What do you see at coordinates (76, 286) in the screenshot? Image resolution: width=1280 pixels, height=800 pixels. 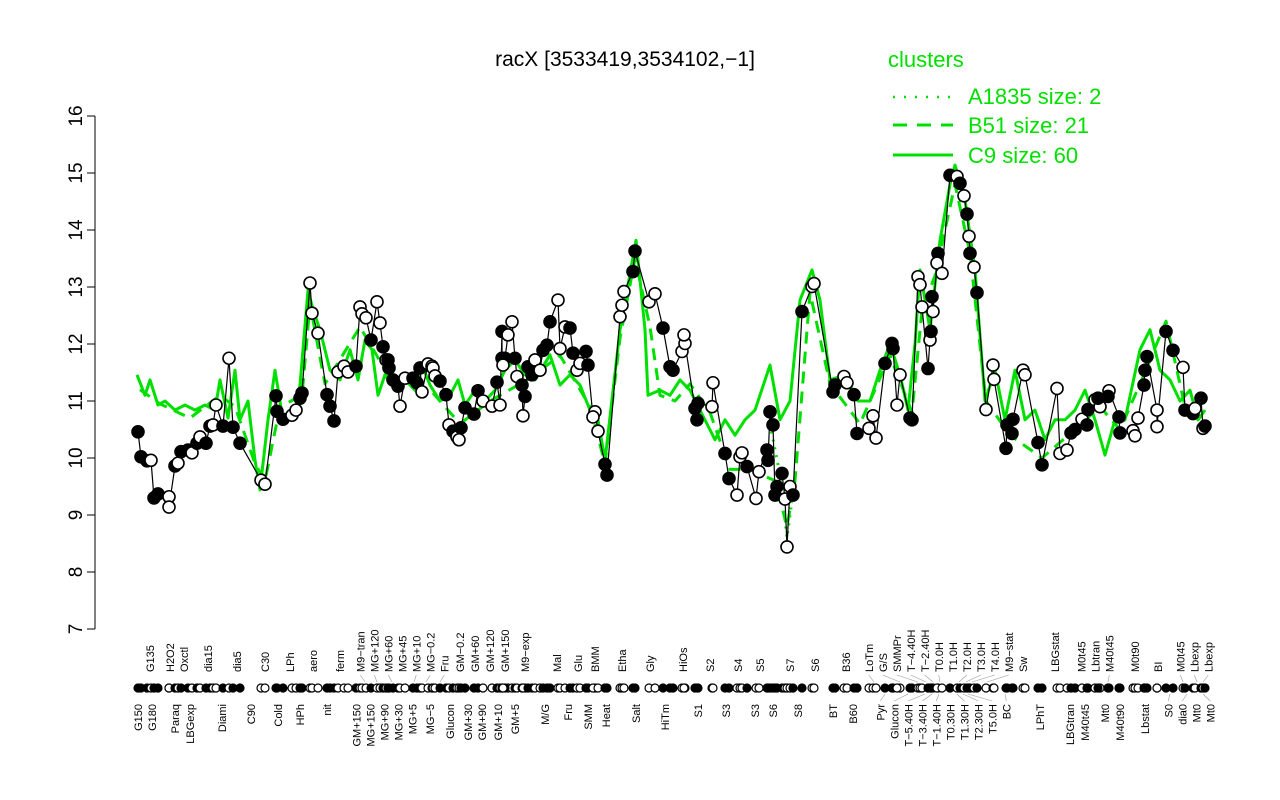 I see `y-tick-label: 13` at bounding box center [76, 286].